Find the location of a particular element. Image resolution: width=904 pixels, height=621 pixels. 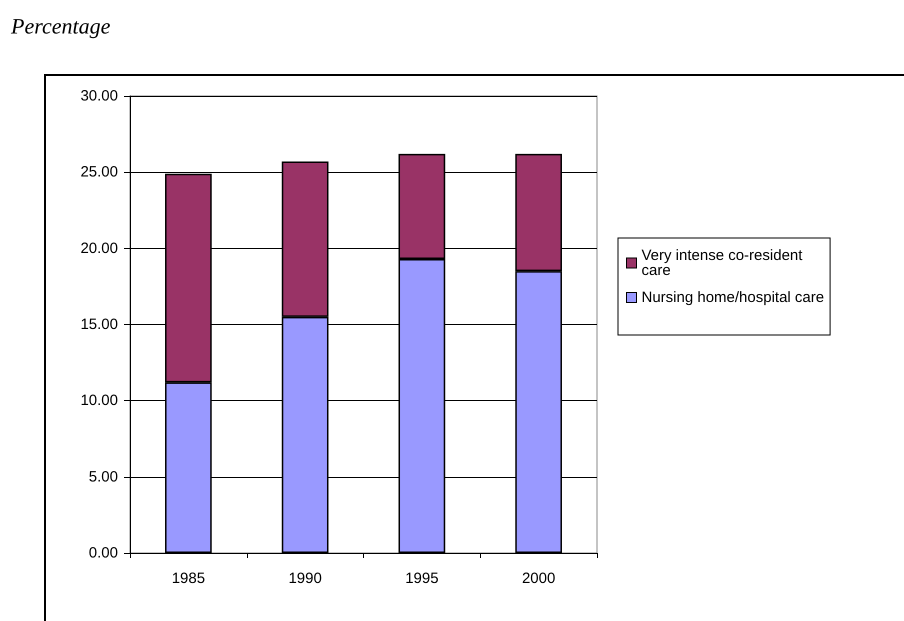

y-tick-label: 30.00 is located at coordinates (99, 96).